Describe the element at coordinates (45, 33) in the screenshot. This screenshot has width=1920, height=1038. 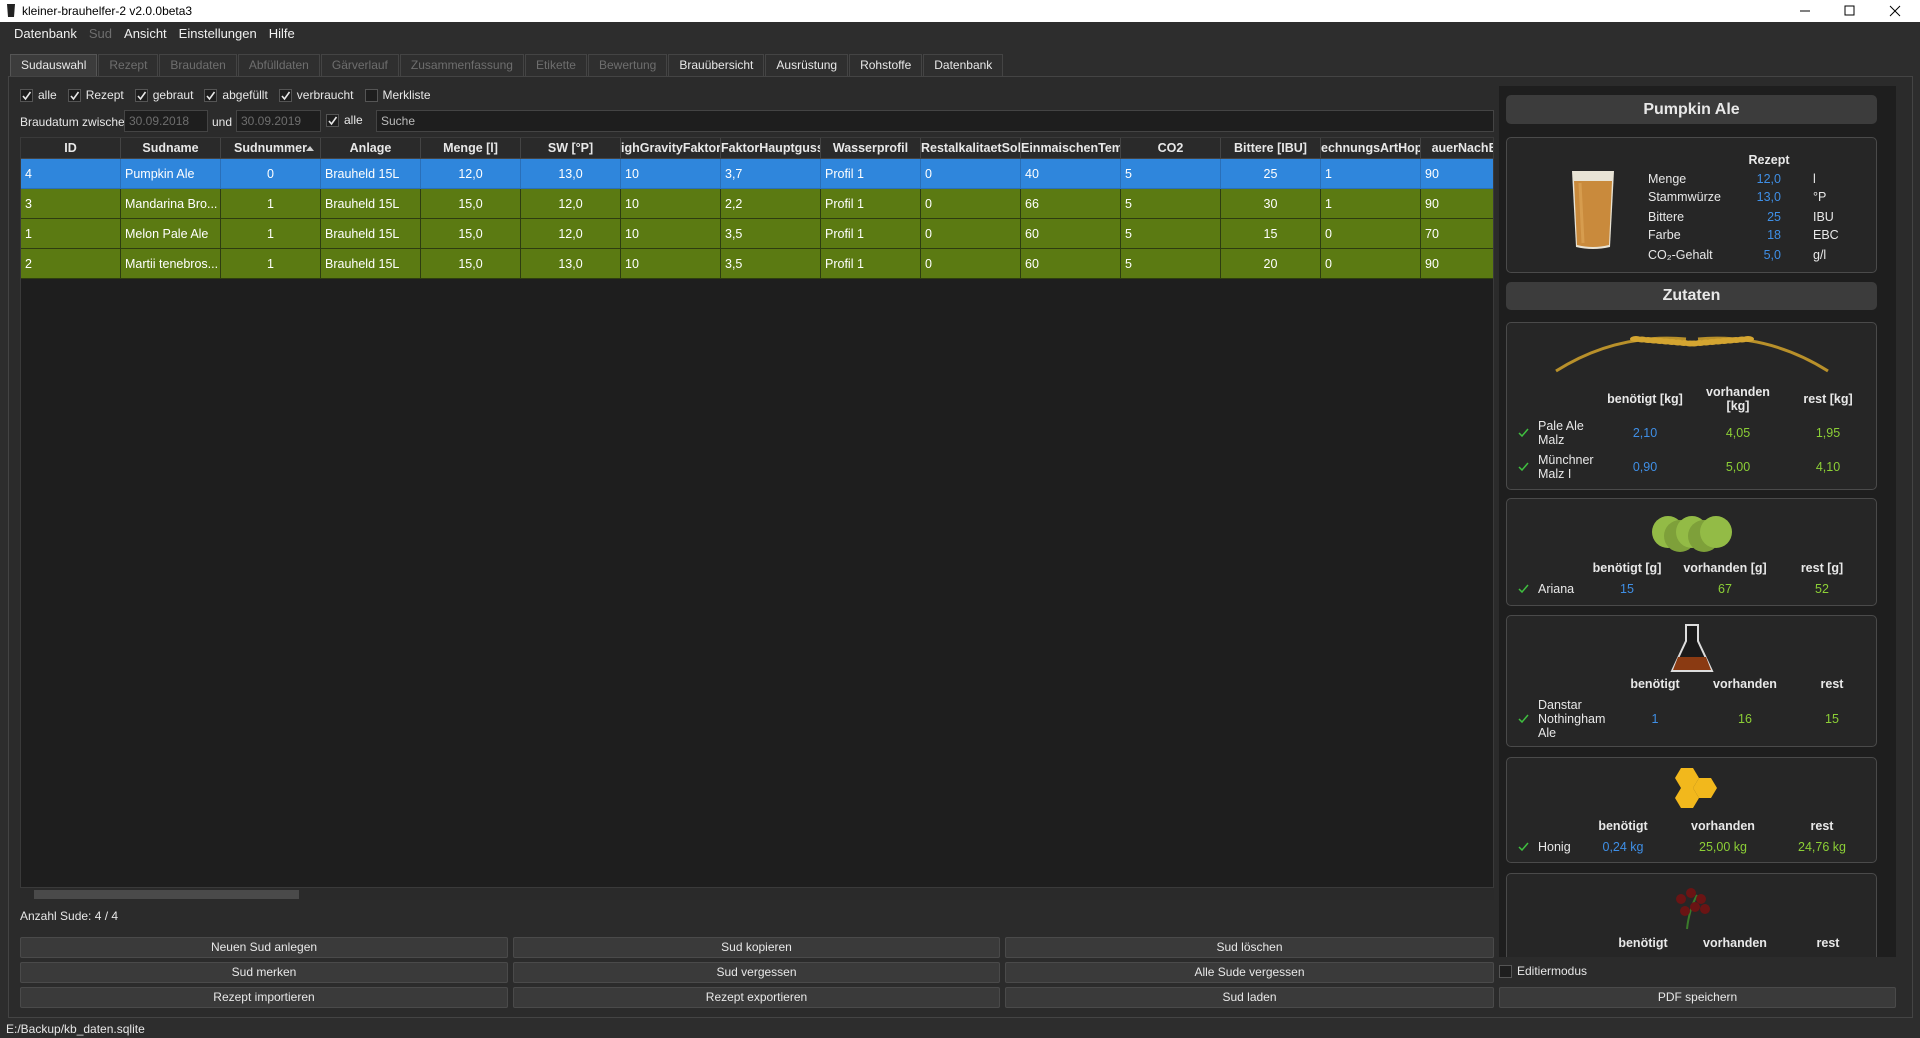
I see `menu-item: Datenbank` at that location.